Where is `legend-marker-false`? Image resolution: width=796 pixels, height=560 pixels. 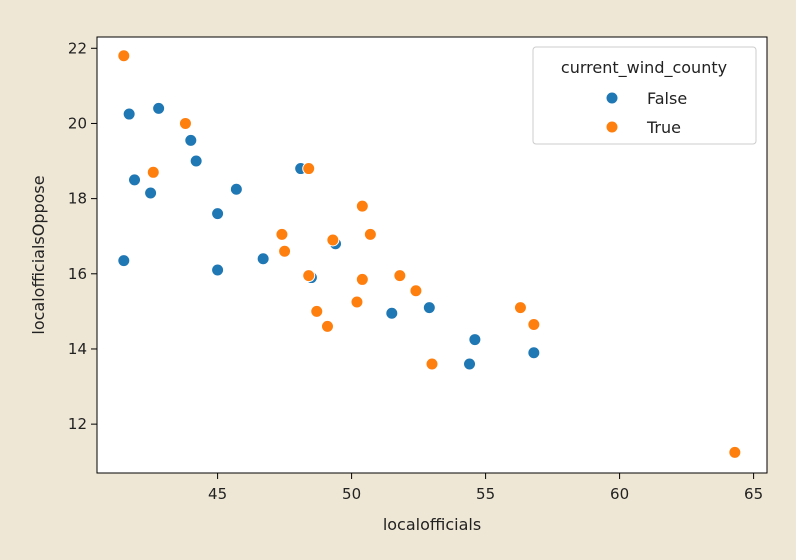 legend-marker-false is located at coordinates (612, 98).